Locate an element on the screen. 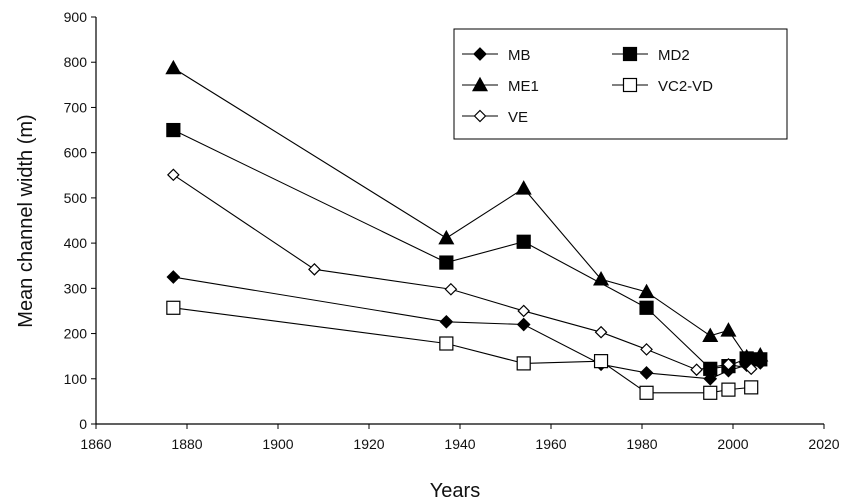  legend-box is located at coordinates (620, 84).